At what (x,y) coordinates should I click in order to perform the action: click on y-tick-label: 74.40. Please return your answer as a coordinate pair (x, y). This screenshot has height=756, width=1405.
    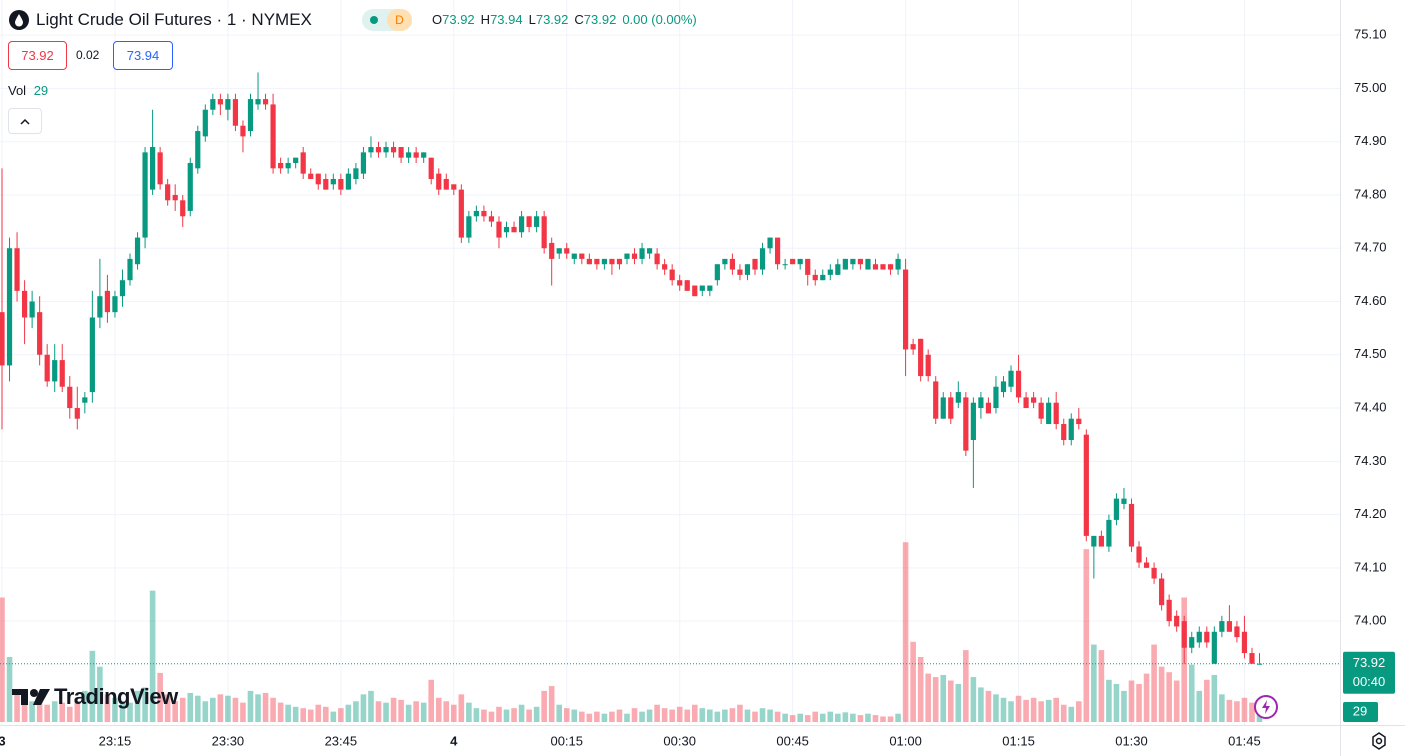
    Looking at the image, I should click on (1370, 406).